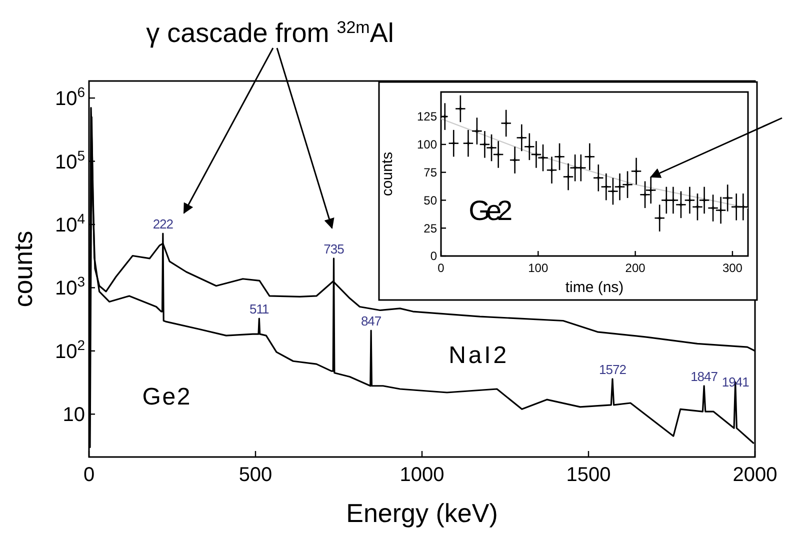  What do you see at coordinates (70, 160) in the screenshot?
I see `y-tick-label: 10$^{5}$` at bounding box center [70, 160].